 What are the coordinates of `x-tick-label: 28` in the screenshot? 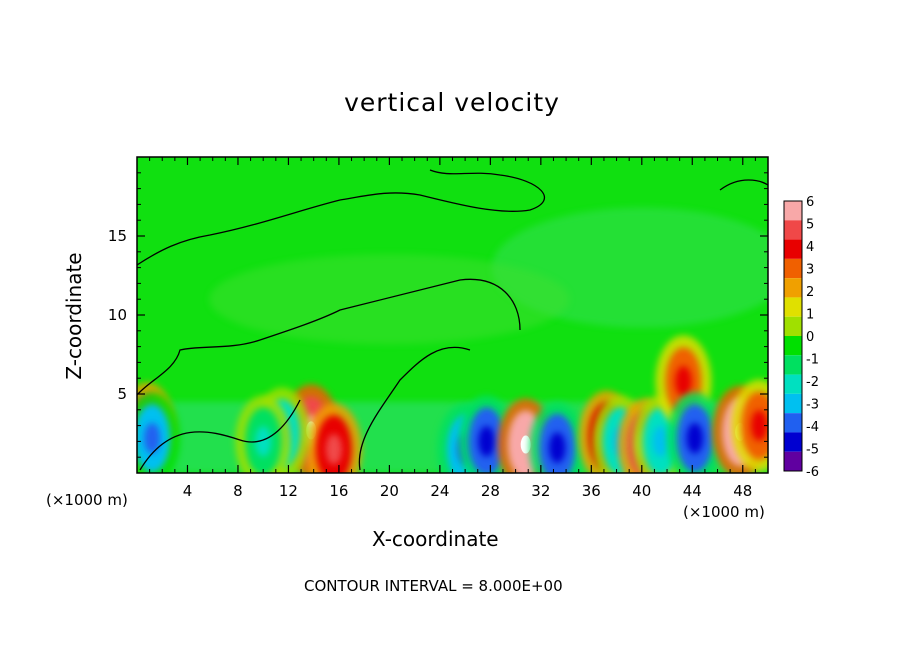 It's located at (490, 491).